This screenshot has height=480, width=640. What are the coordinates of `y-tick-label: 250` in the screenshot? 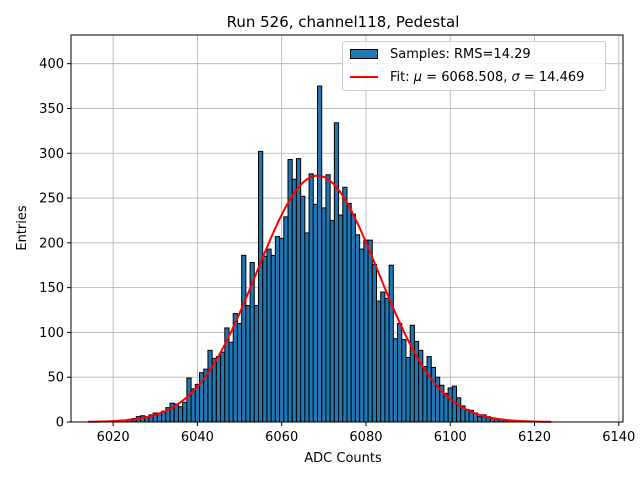 It's located at (51, 199).